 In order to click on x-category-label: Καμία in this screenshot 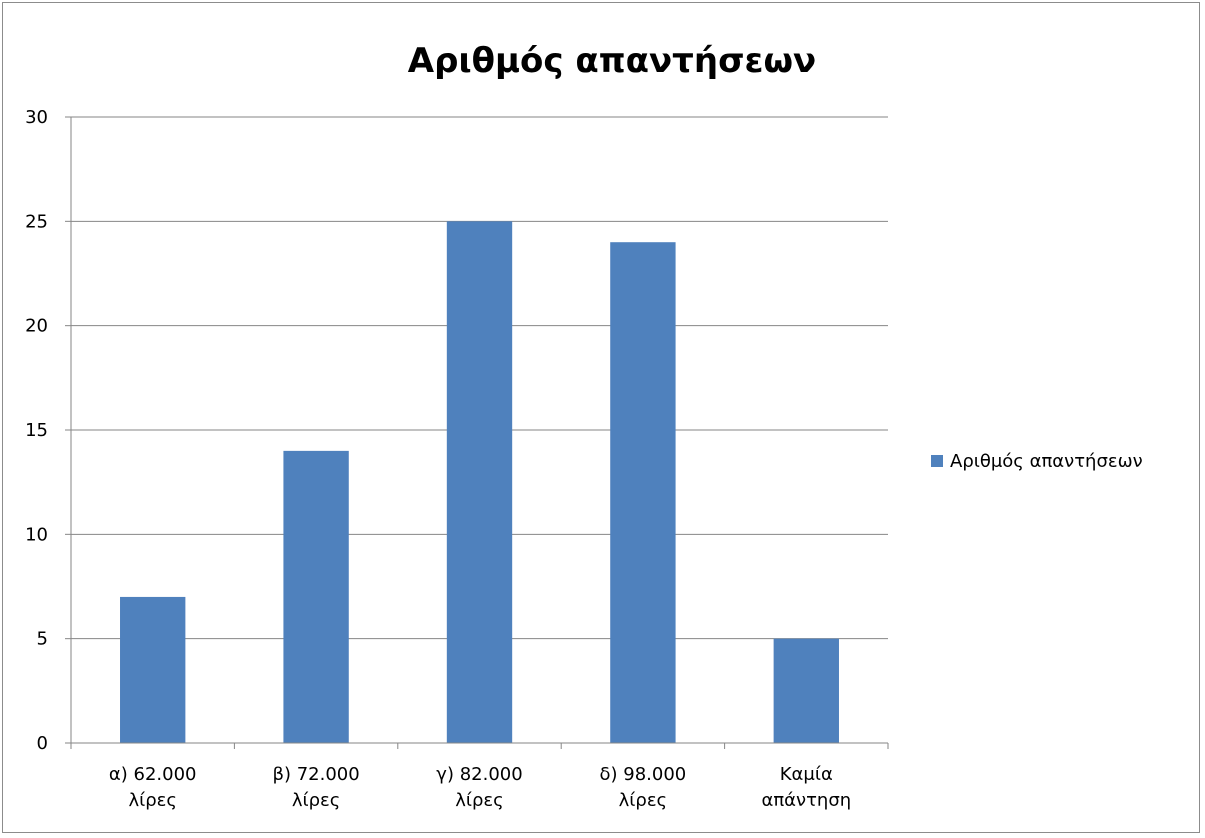, I will do `click(806, 774)`.